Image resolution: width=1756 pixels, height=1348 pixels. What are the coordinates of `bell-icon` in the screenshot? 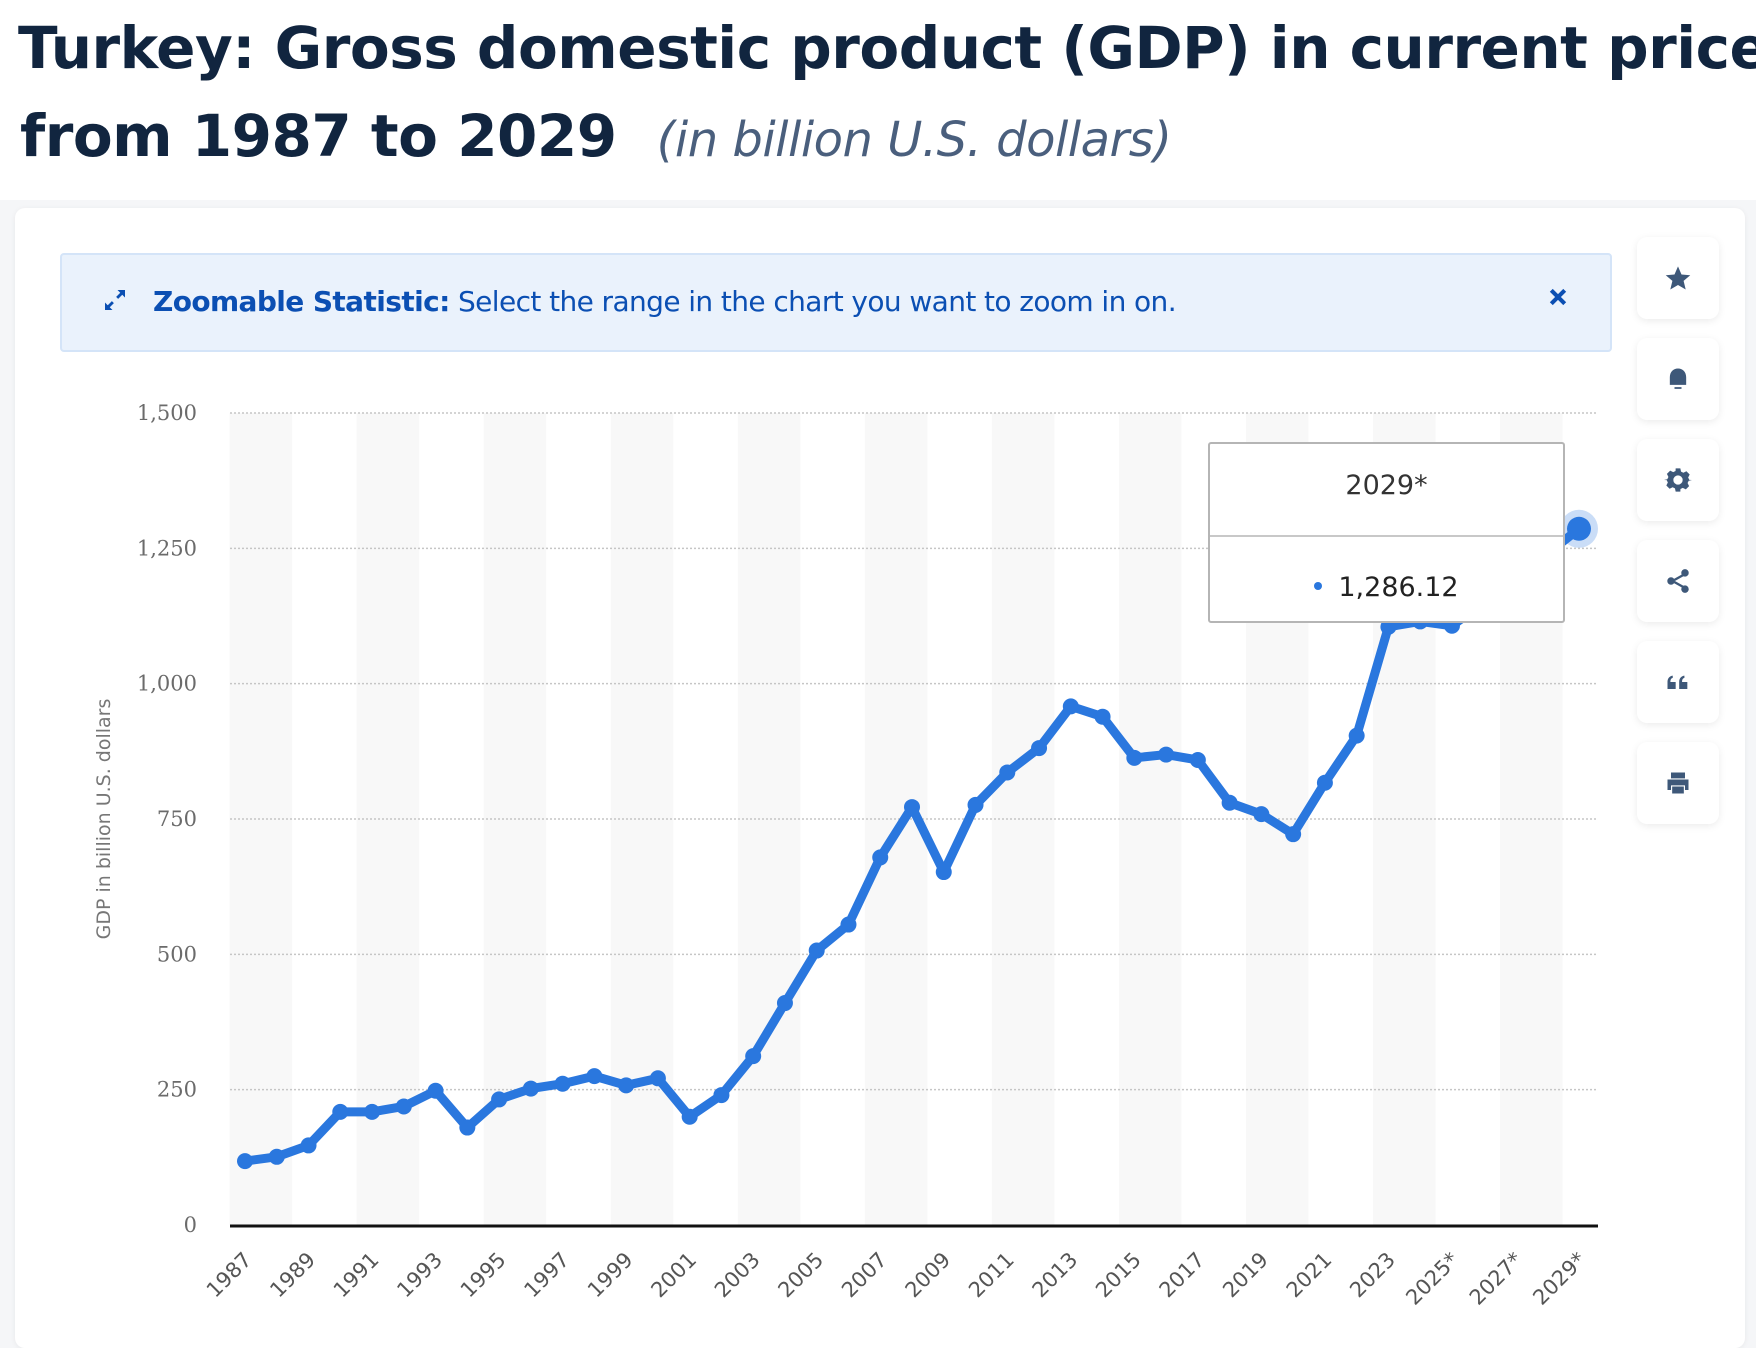 It's located at (1678, 378).